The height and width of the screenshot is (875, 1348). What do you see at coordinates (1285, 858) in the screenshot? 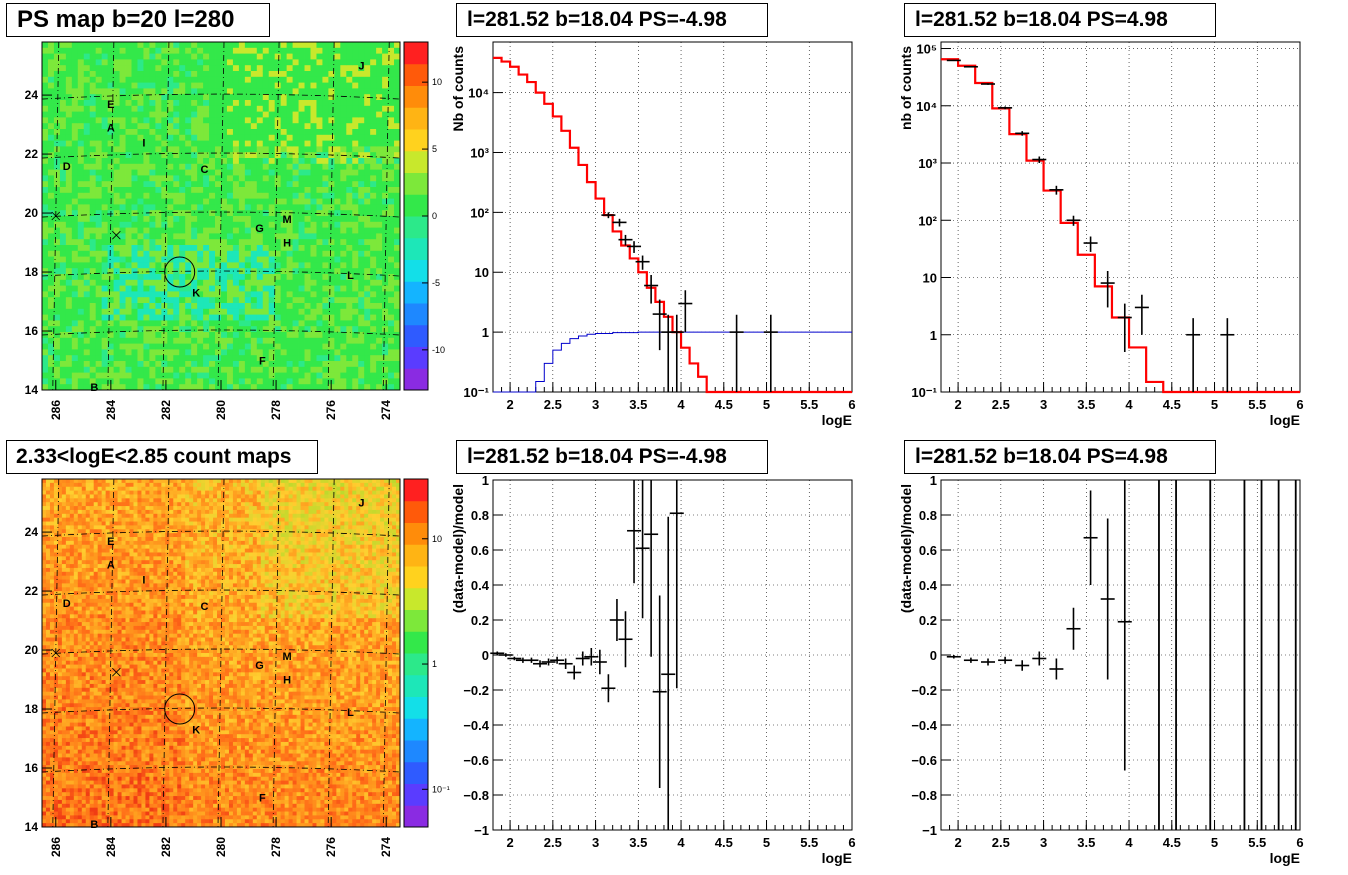
I see `x-axis-label: logE` at bounding box center [1285, 858].